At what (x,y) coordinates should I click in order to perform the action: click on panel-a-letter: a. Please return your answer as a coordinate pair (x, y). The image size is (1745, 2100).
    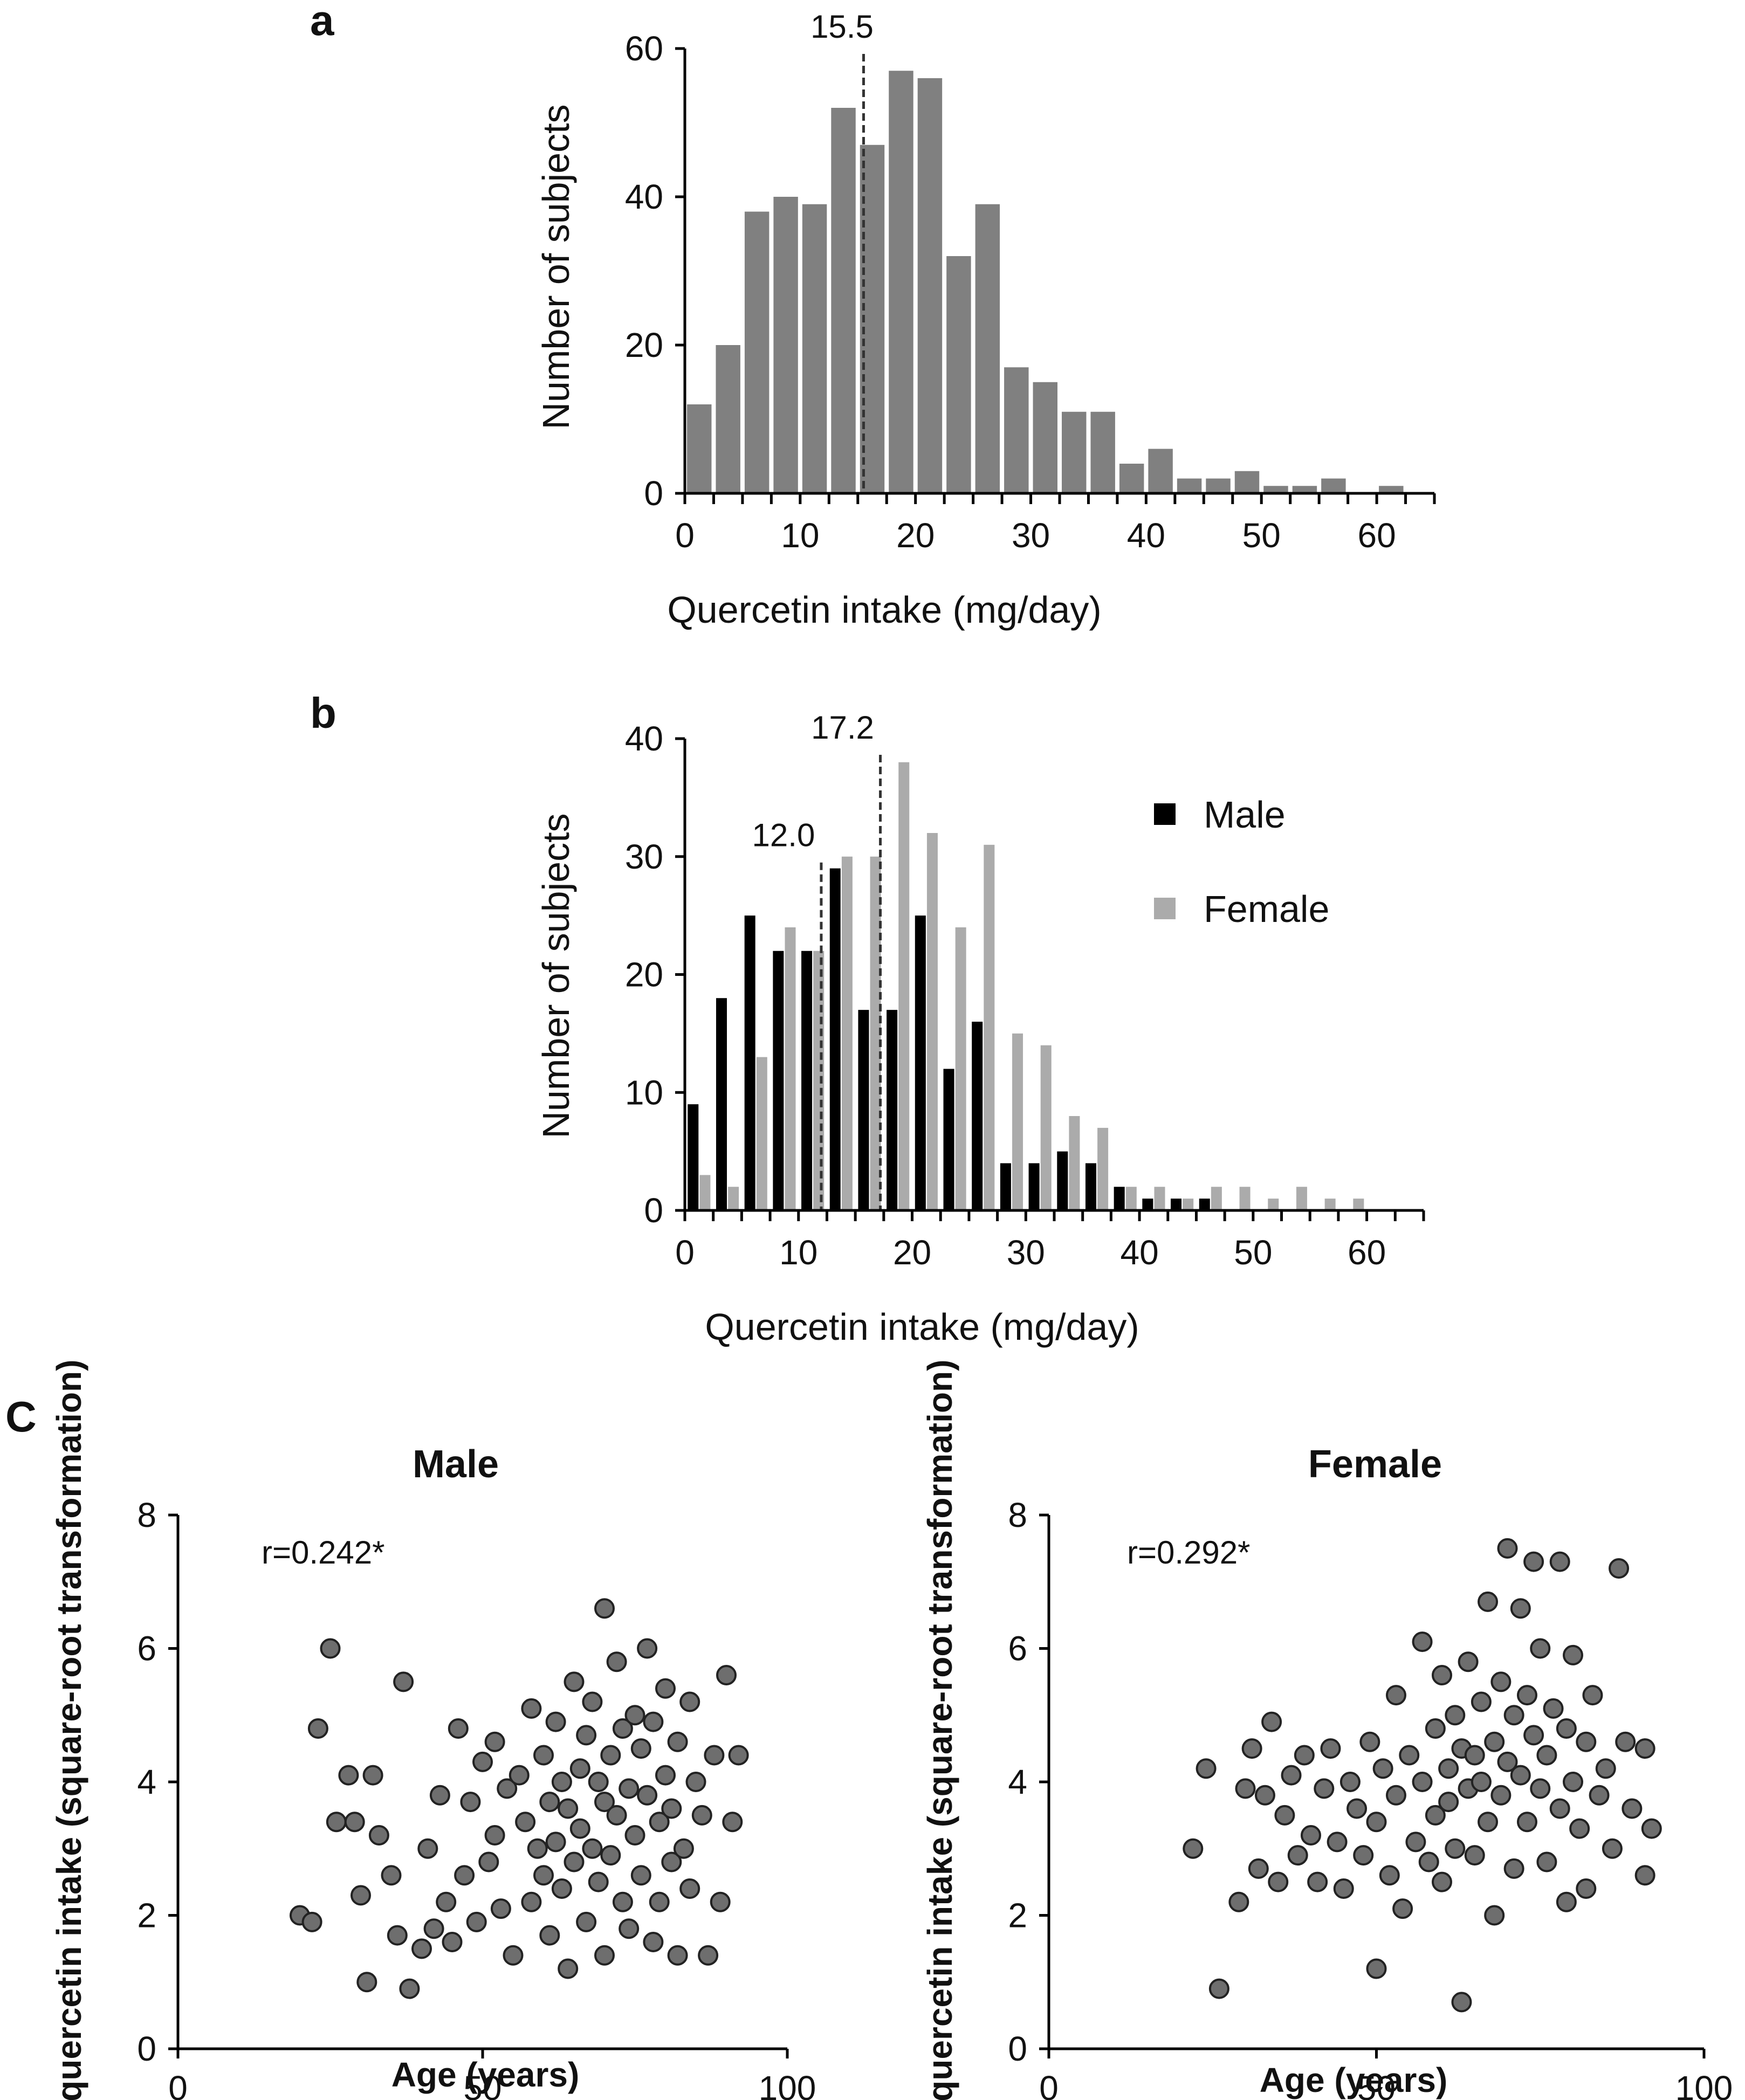
    Looking at the image, I should click on (322, 22).